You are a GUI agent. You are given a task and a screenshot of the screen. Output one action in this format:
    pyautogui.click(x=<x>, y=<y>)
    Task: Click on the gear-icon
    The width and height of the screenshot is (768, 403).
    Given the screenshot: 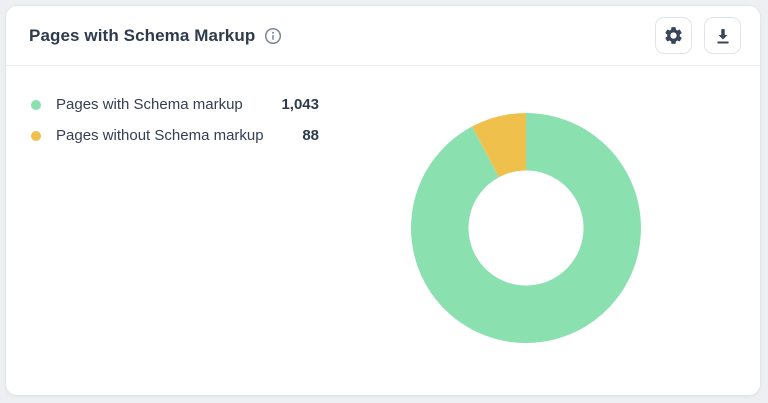 What is the action you would take?
    pyautogui.click(x=673, y=35)
    